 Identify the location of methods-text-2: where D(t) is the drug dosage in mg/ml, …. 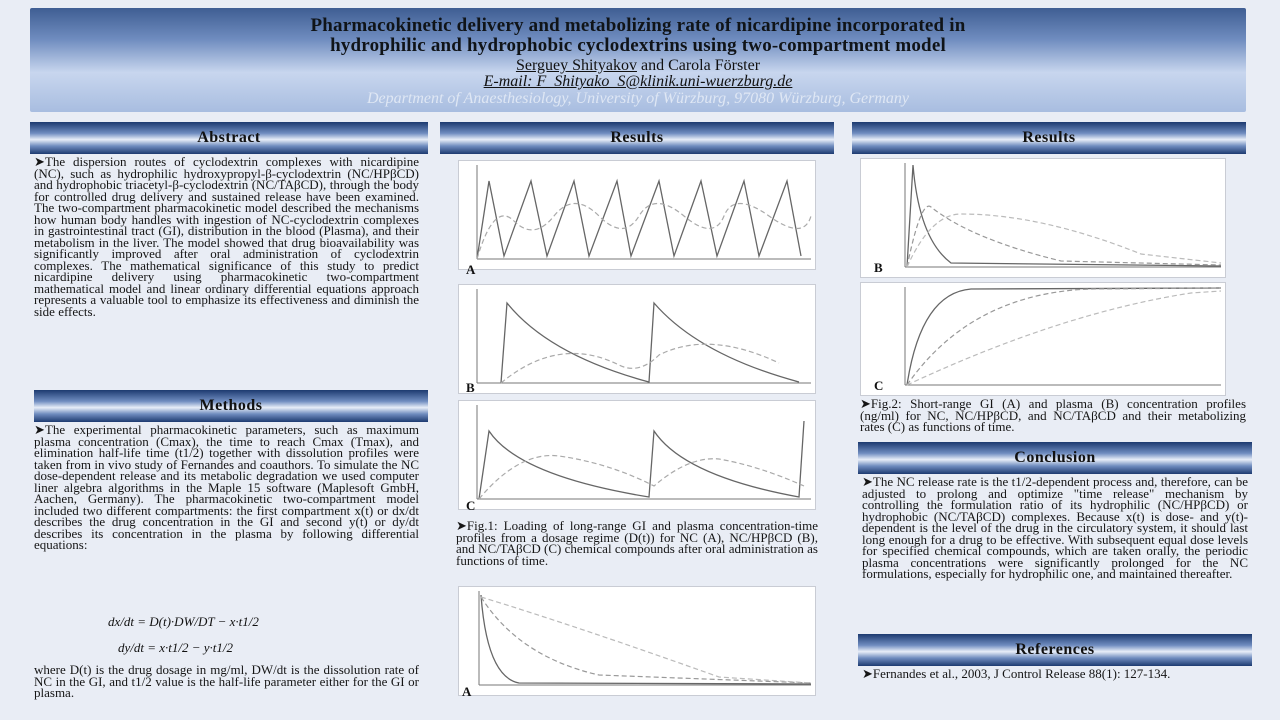
(226, 682).